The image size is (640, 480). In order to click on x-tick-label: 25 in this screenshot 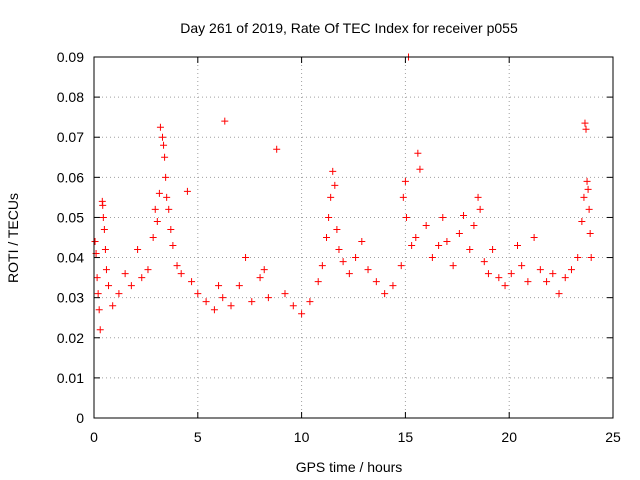, I will do `click(613, 437)`.